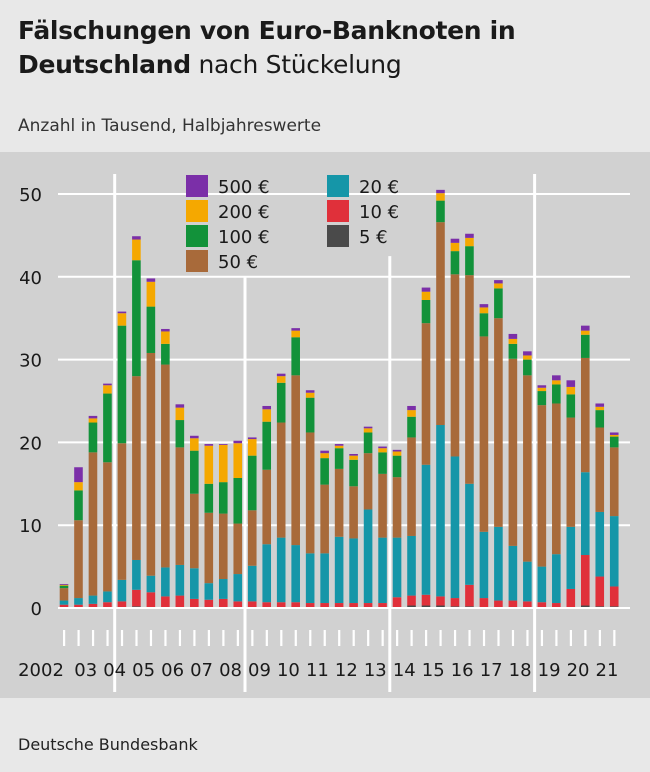  I want to click on x-tick-label: 08, so click(230, 670).